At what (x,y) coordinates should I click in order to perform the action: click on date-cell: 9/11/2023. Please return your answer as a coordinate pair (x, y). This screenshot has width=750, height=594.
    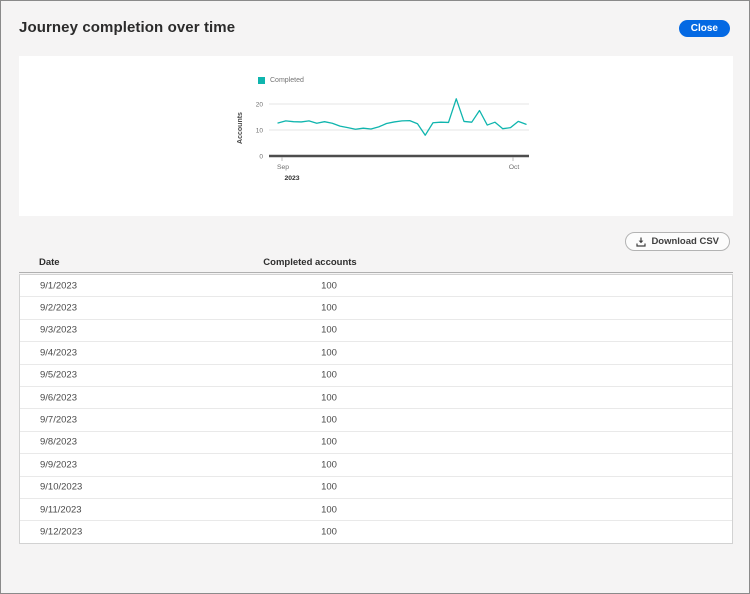
    Looking at the image, I should click on (61, 510).